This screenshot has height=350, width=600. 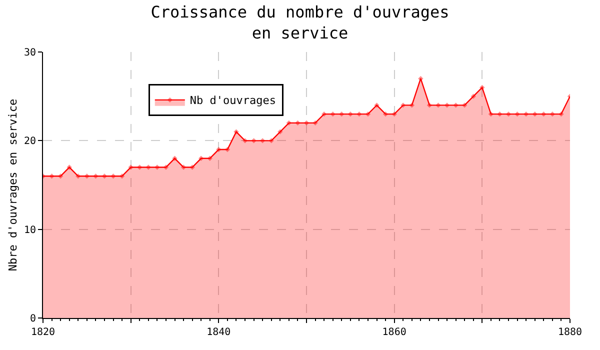 What do you see at coordinates (13, 185) in the screenshot?
I see `y-axis-title: Nbre d'ouvrages en service` at bounding box center [13, 185].